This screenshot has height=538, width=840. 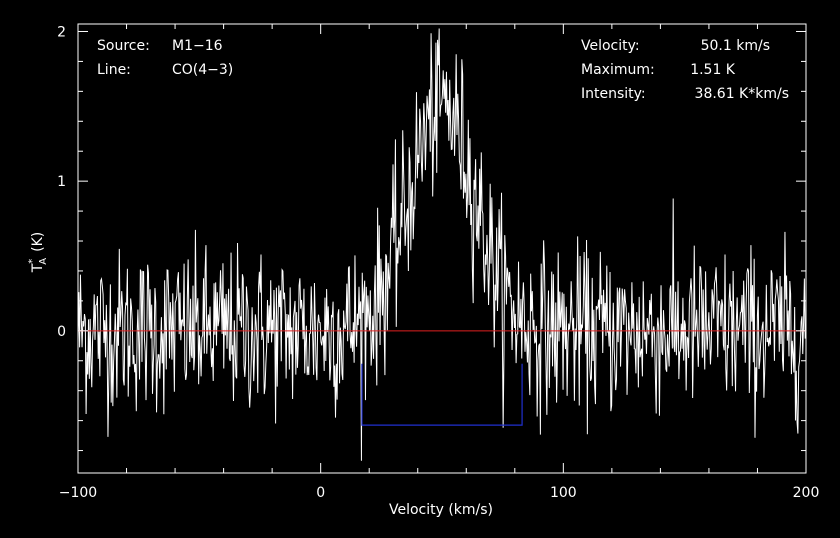 What do you see at coordinates (123, 46) in the screenshot?
I see `source-label: Source:` at bounding box center [123, 46].